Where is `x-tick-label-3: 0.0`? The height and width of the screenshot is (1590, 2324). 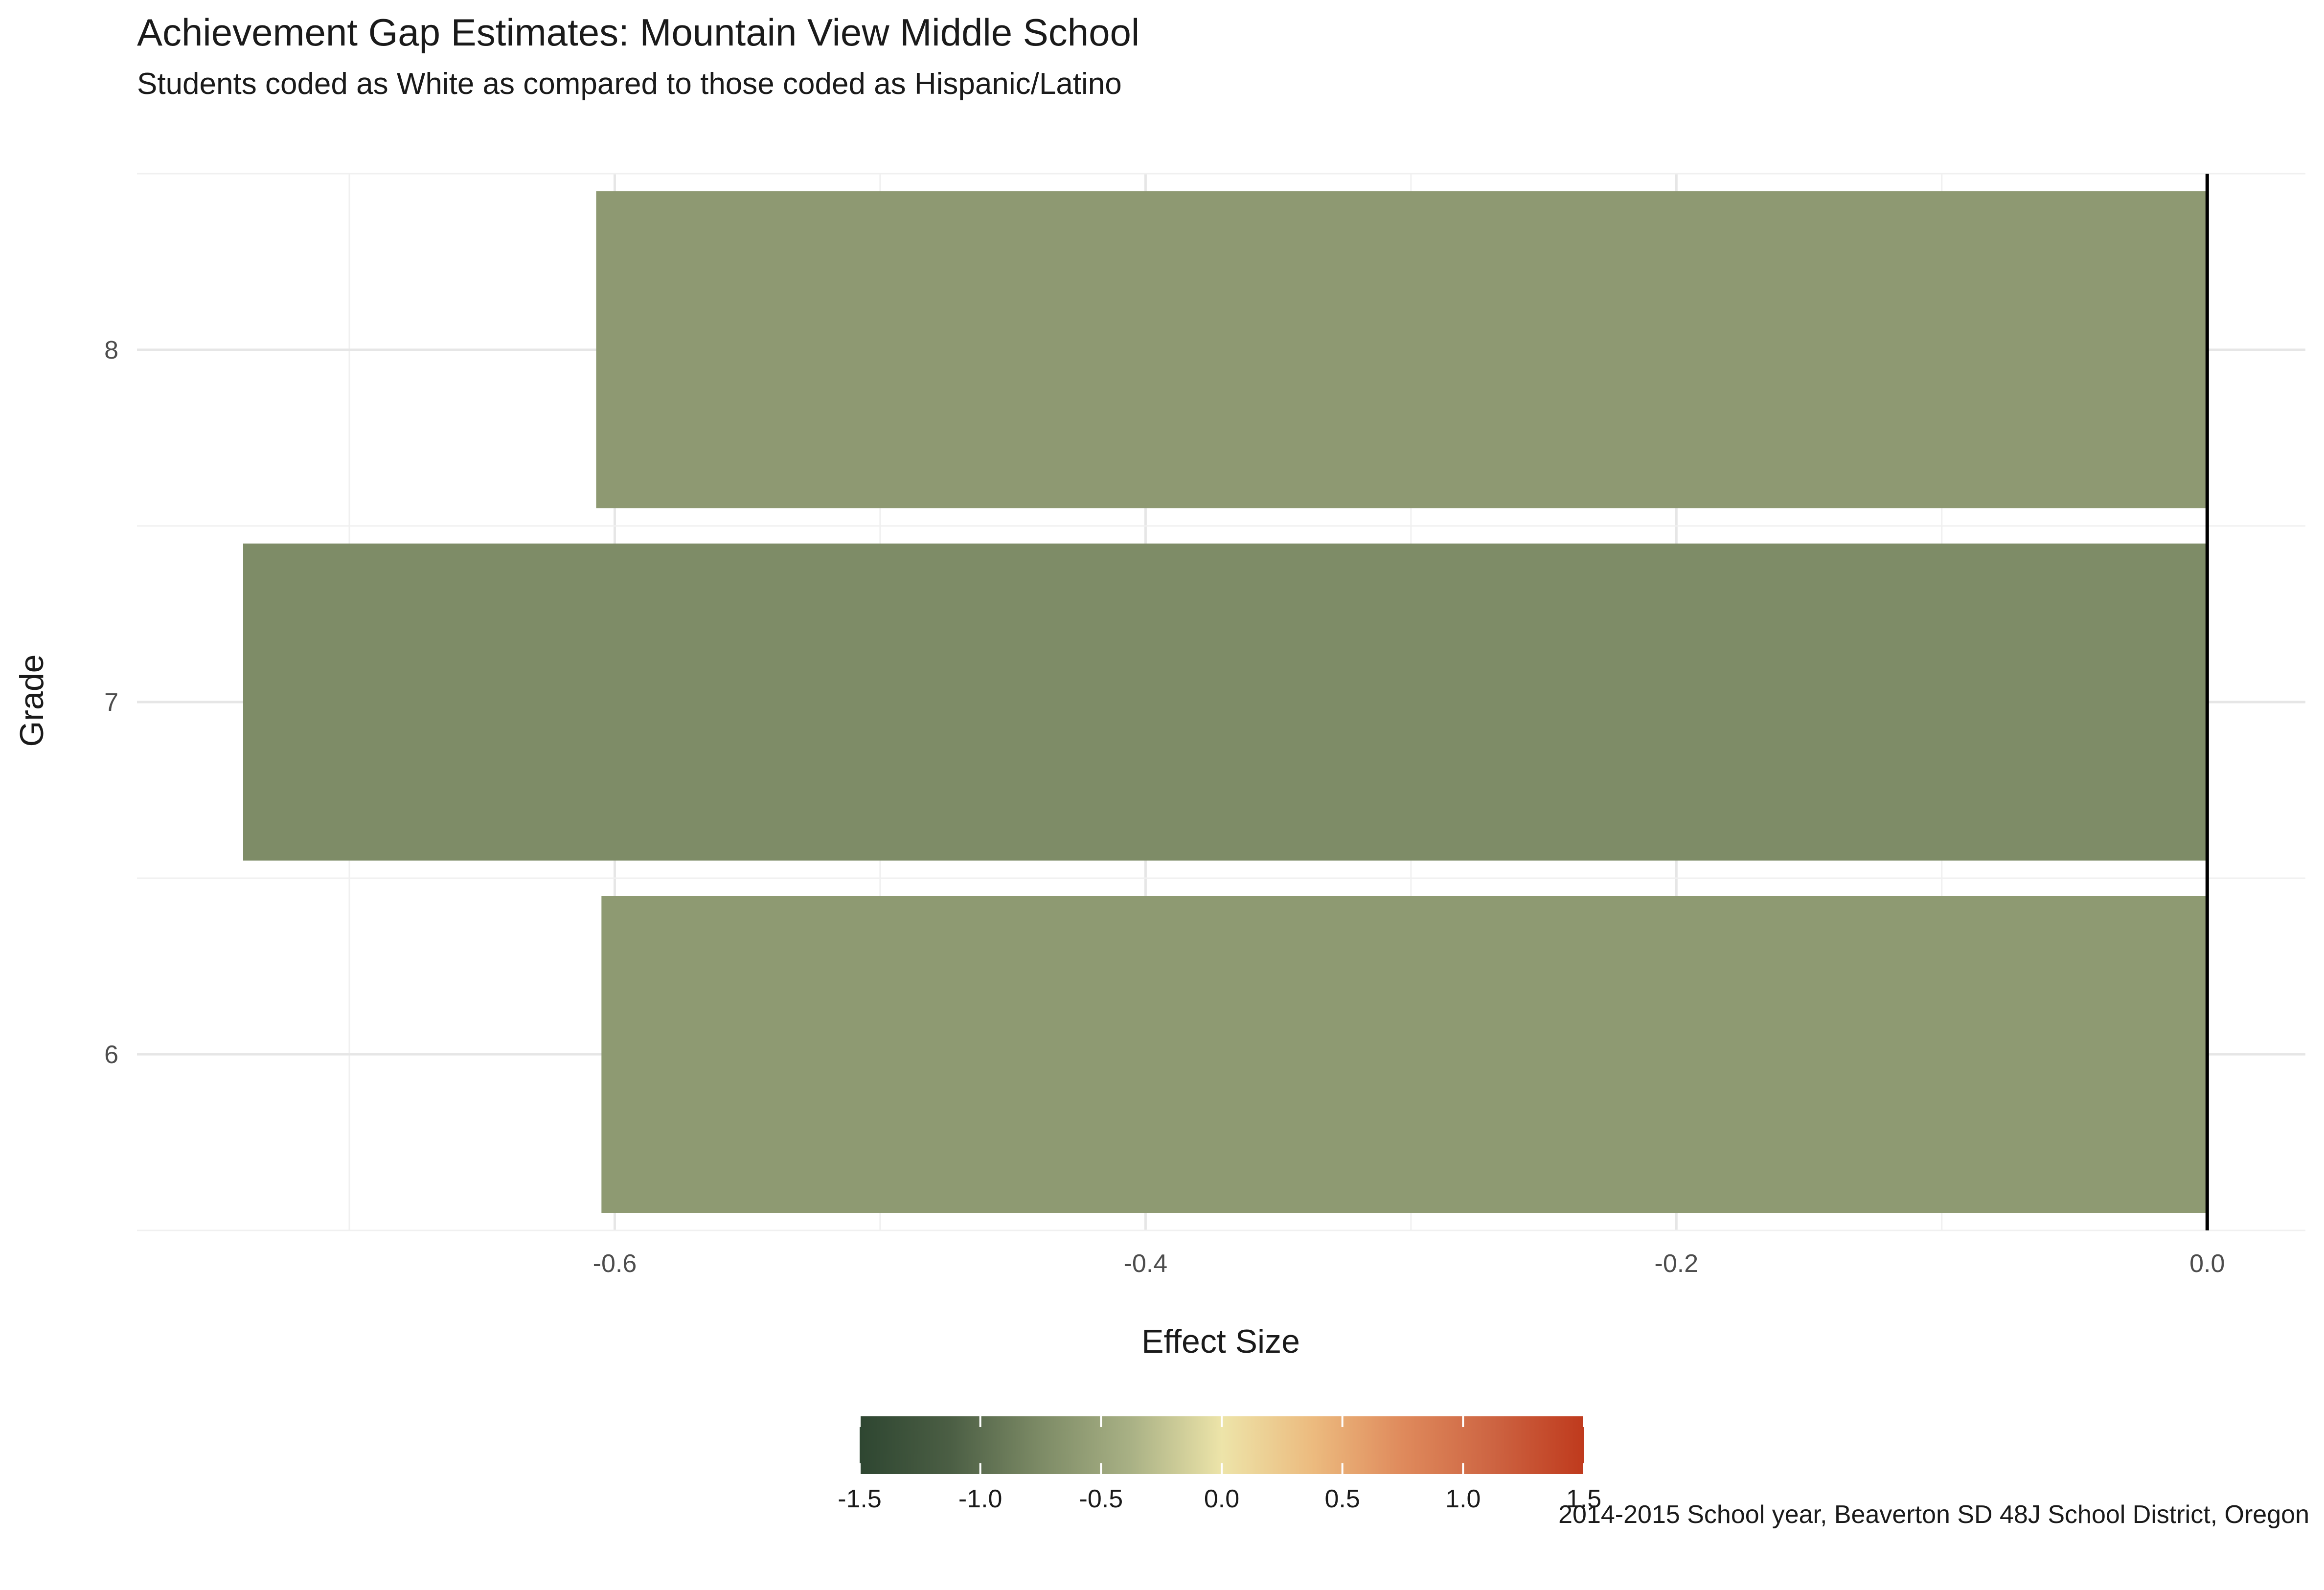 x-tick-label-3: 0.0 is located at coordinates (2207, 1264).